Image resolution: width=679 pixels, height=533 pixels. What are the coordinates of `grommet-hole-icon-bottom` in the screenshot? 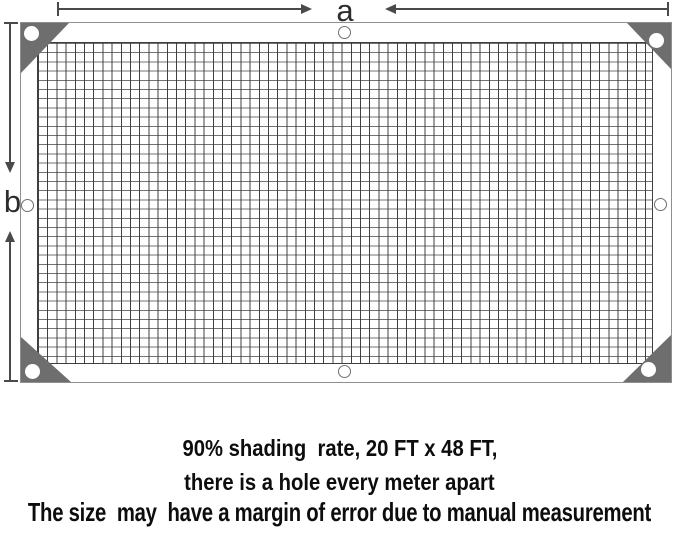 It's located at (344, 371).